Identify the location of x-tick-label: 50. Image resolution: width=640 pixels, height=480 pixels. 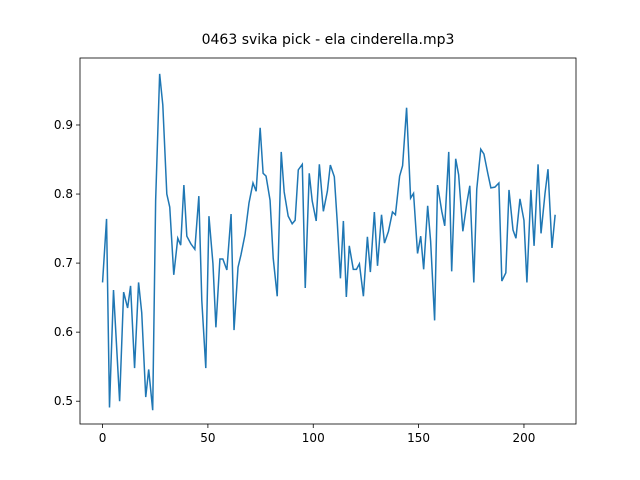
(207, 438).